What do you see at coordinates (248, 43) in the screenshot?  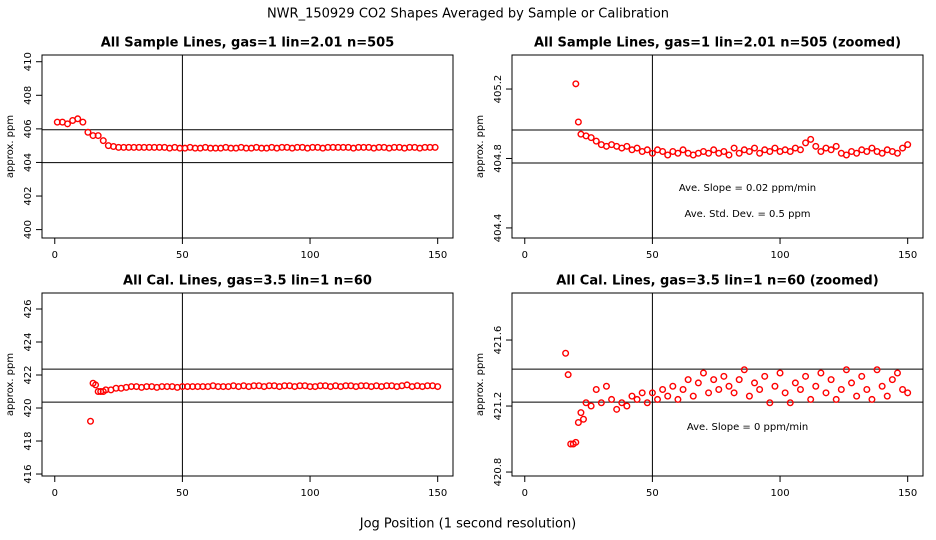 I see `panel-title: All Sample Lines, gas=1 lin=2.01 n=505` at bounding box center [248, 43].